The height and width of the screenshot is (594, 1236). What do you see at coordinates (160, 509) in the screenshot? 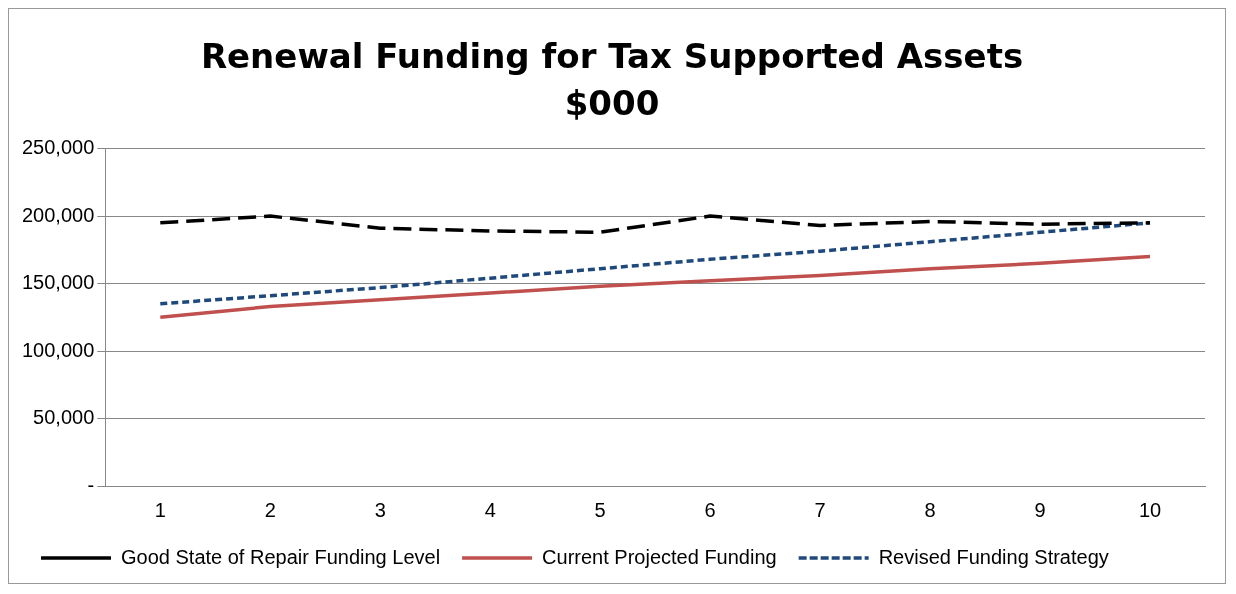
I see `x-tick-label: 1` at bounding box center [160, 509].